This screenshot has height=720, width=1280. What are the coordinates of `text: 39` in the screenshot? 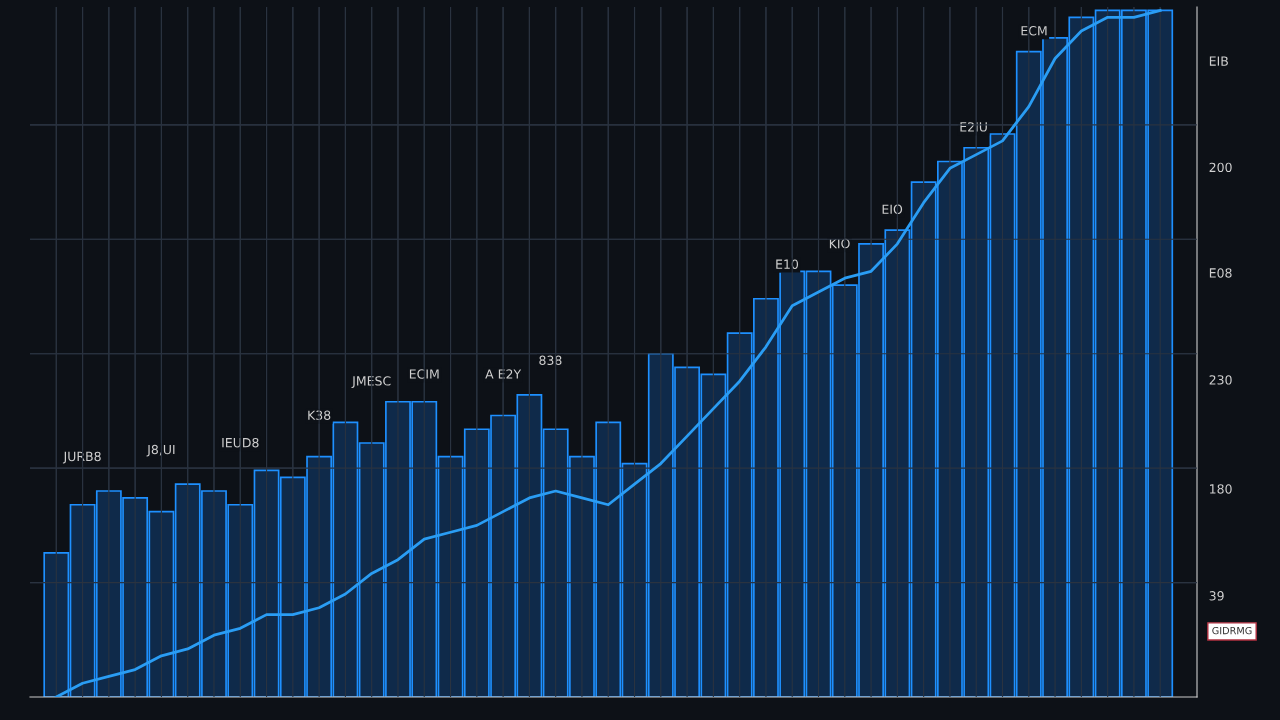 It's located at (1216, 596).